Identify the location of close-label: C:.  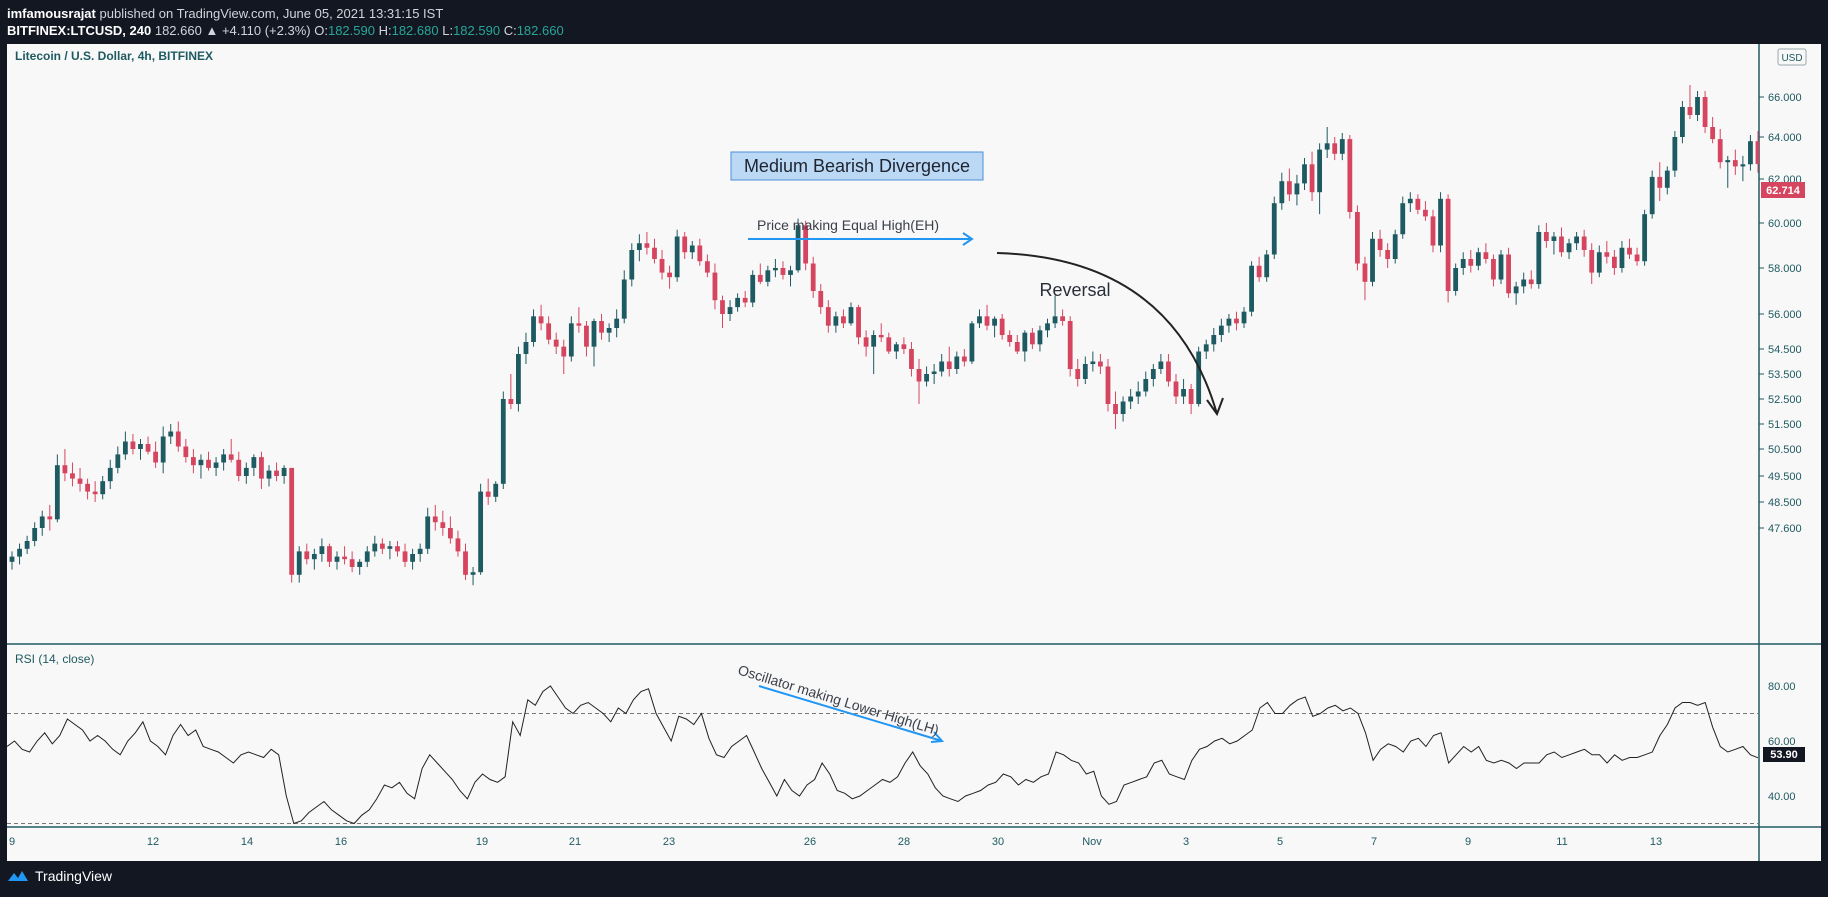
(510, 30).